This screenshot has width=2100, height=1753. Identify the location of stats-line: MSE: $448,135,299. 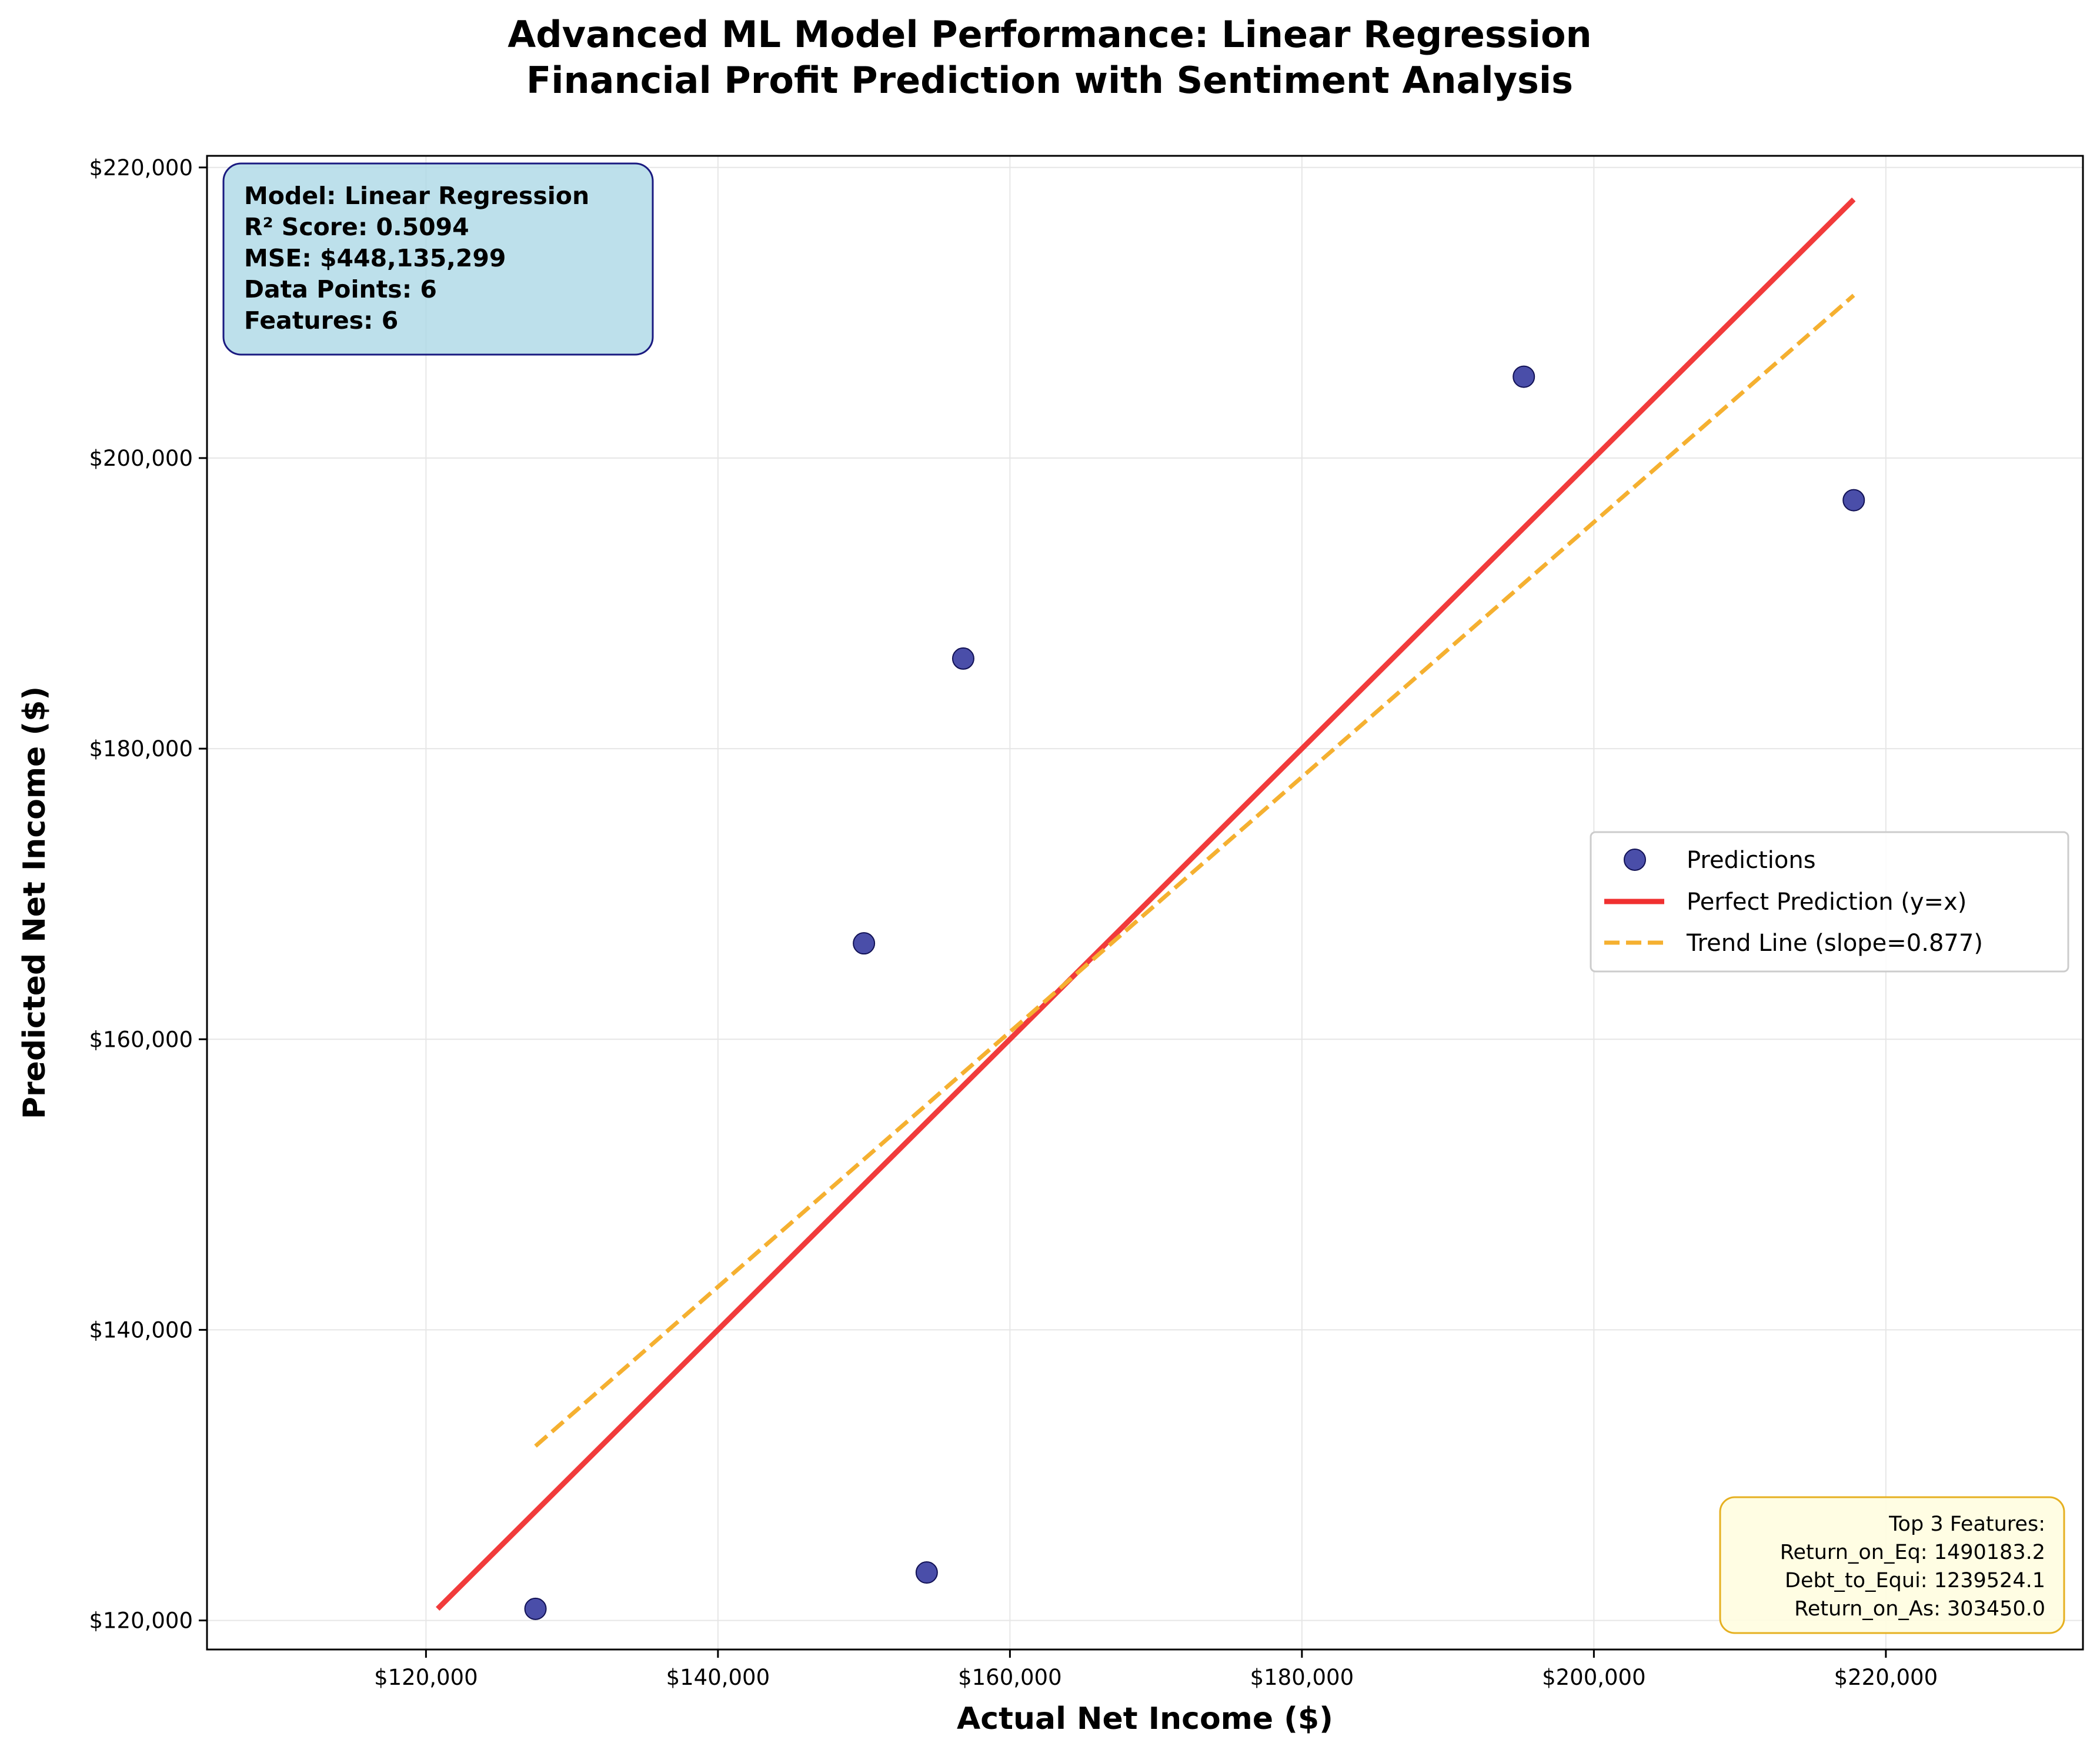
(375, 258).